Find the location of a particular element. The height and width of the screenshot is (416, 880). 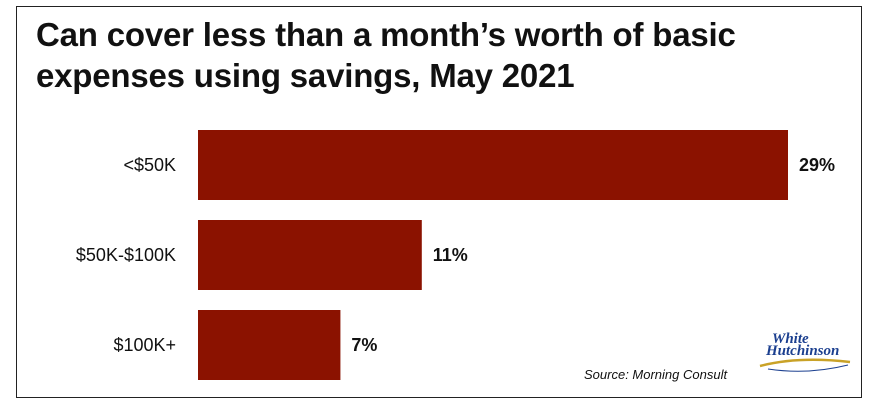

category-label-2: $100K+ is located at coordinates (144, 345).